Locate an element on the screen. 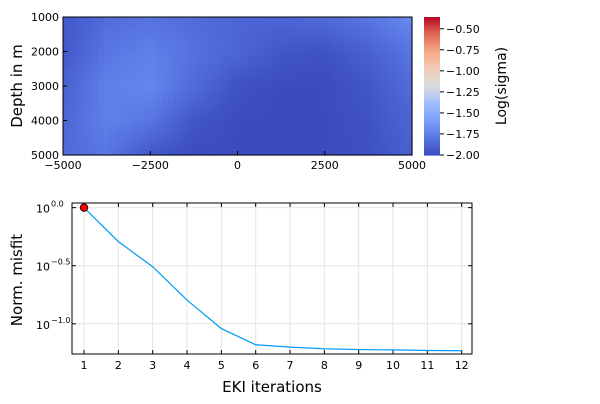 The height and width of the screenshot is (404, 600). heatmap-xtick-label: −2500 is located at coordinates (150, 165).